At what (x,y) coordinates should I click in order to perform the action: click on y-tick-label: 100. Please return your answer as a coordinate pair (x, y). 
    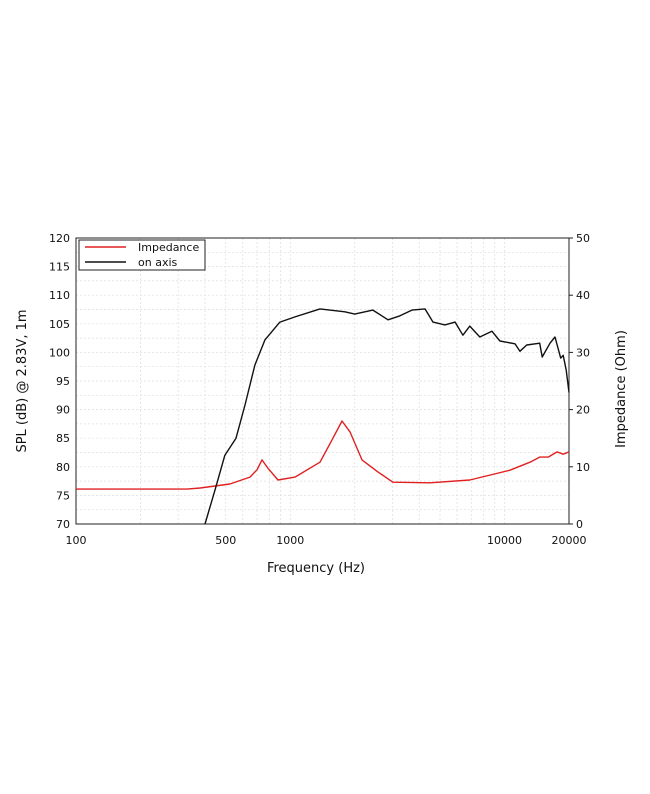
    Looking at the image, I should click on (59, 352).